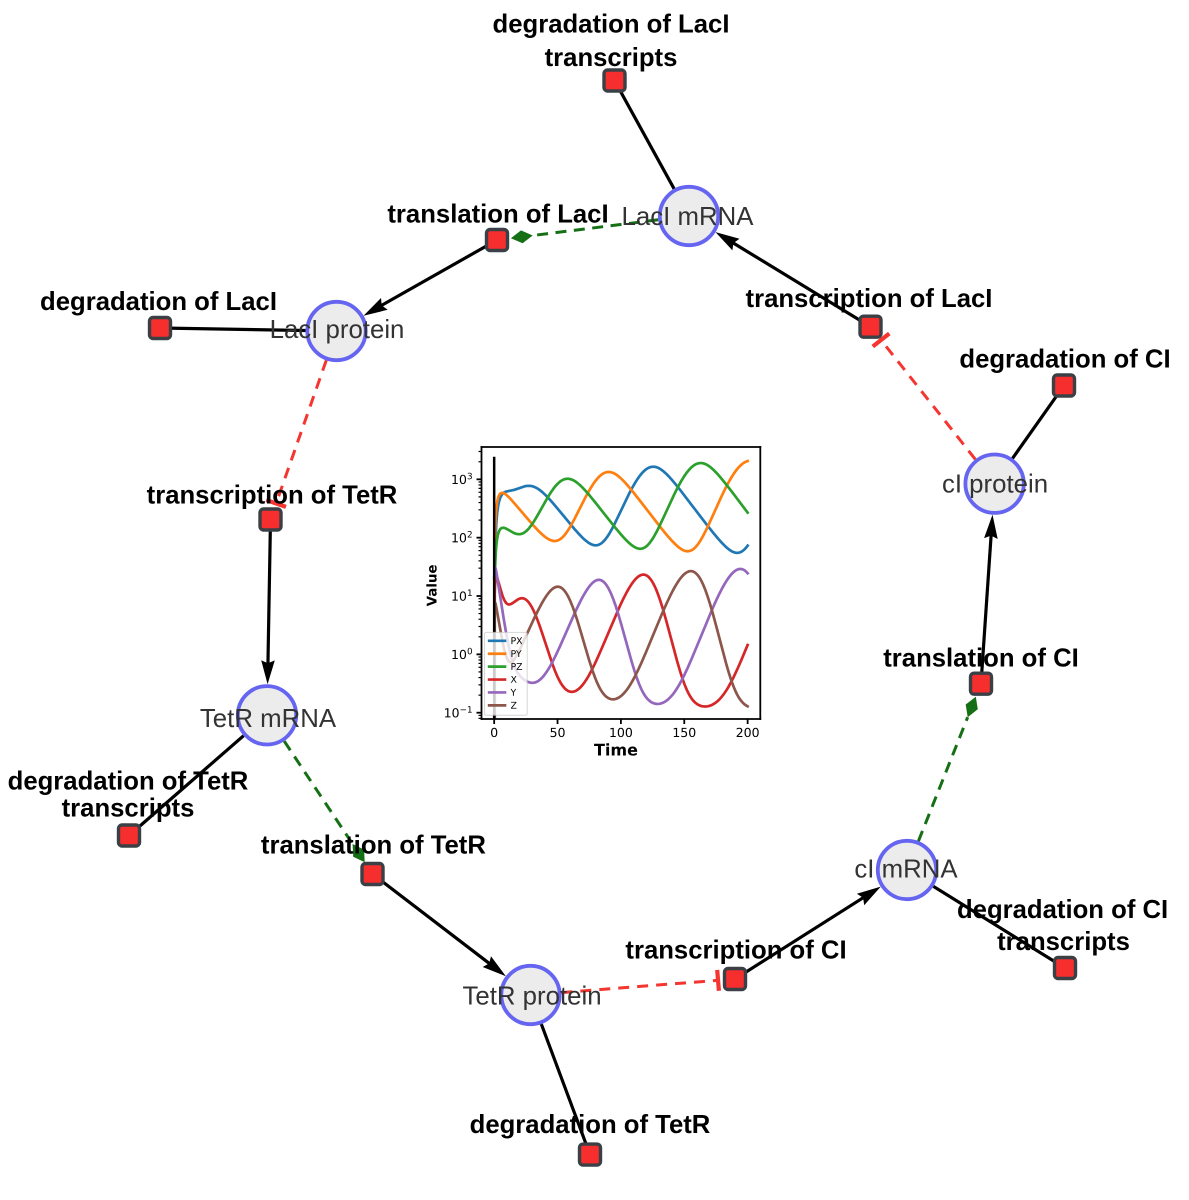 The width and height of the screenshot is (1189, 1200). What do you see at coordinates (531, 997) in the screenshot?
I see `svg-text: TetR protein` at bounding box center [531, 997].